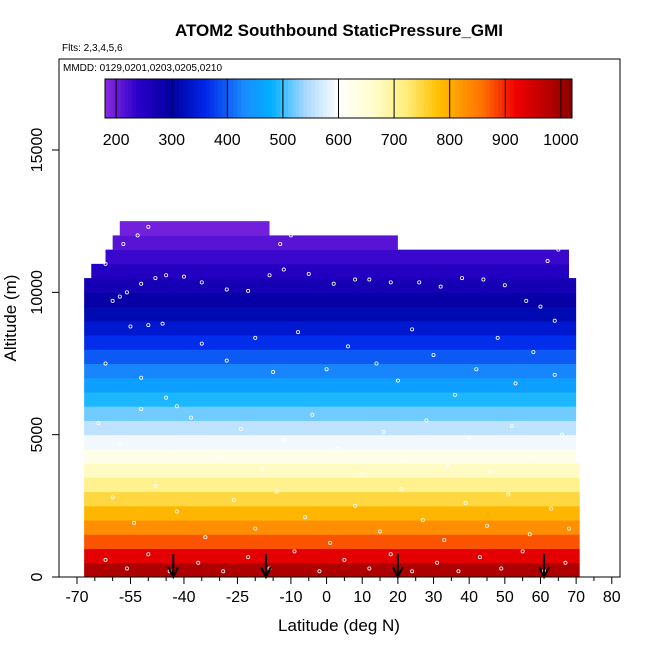 The width and height of the screenshot is (650, 650). Describe the element at coordinates (37, 435) in the screenshot. I see `y-tick-label: 5000` at that location.